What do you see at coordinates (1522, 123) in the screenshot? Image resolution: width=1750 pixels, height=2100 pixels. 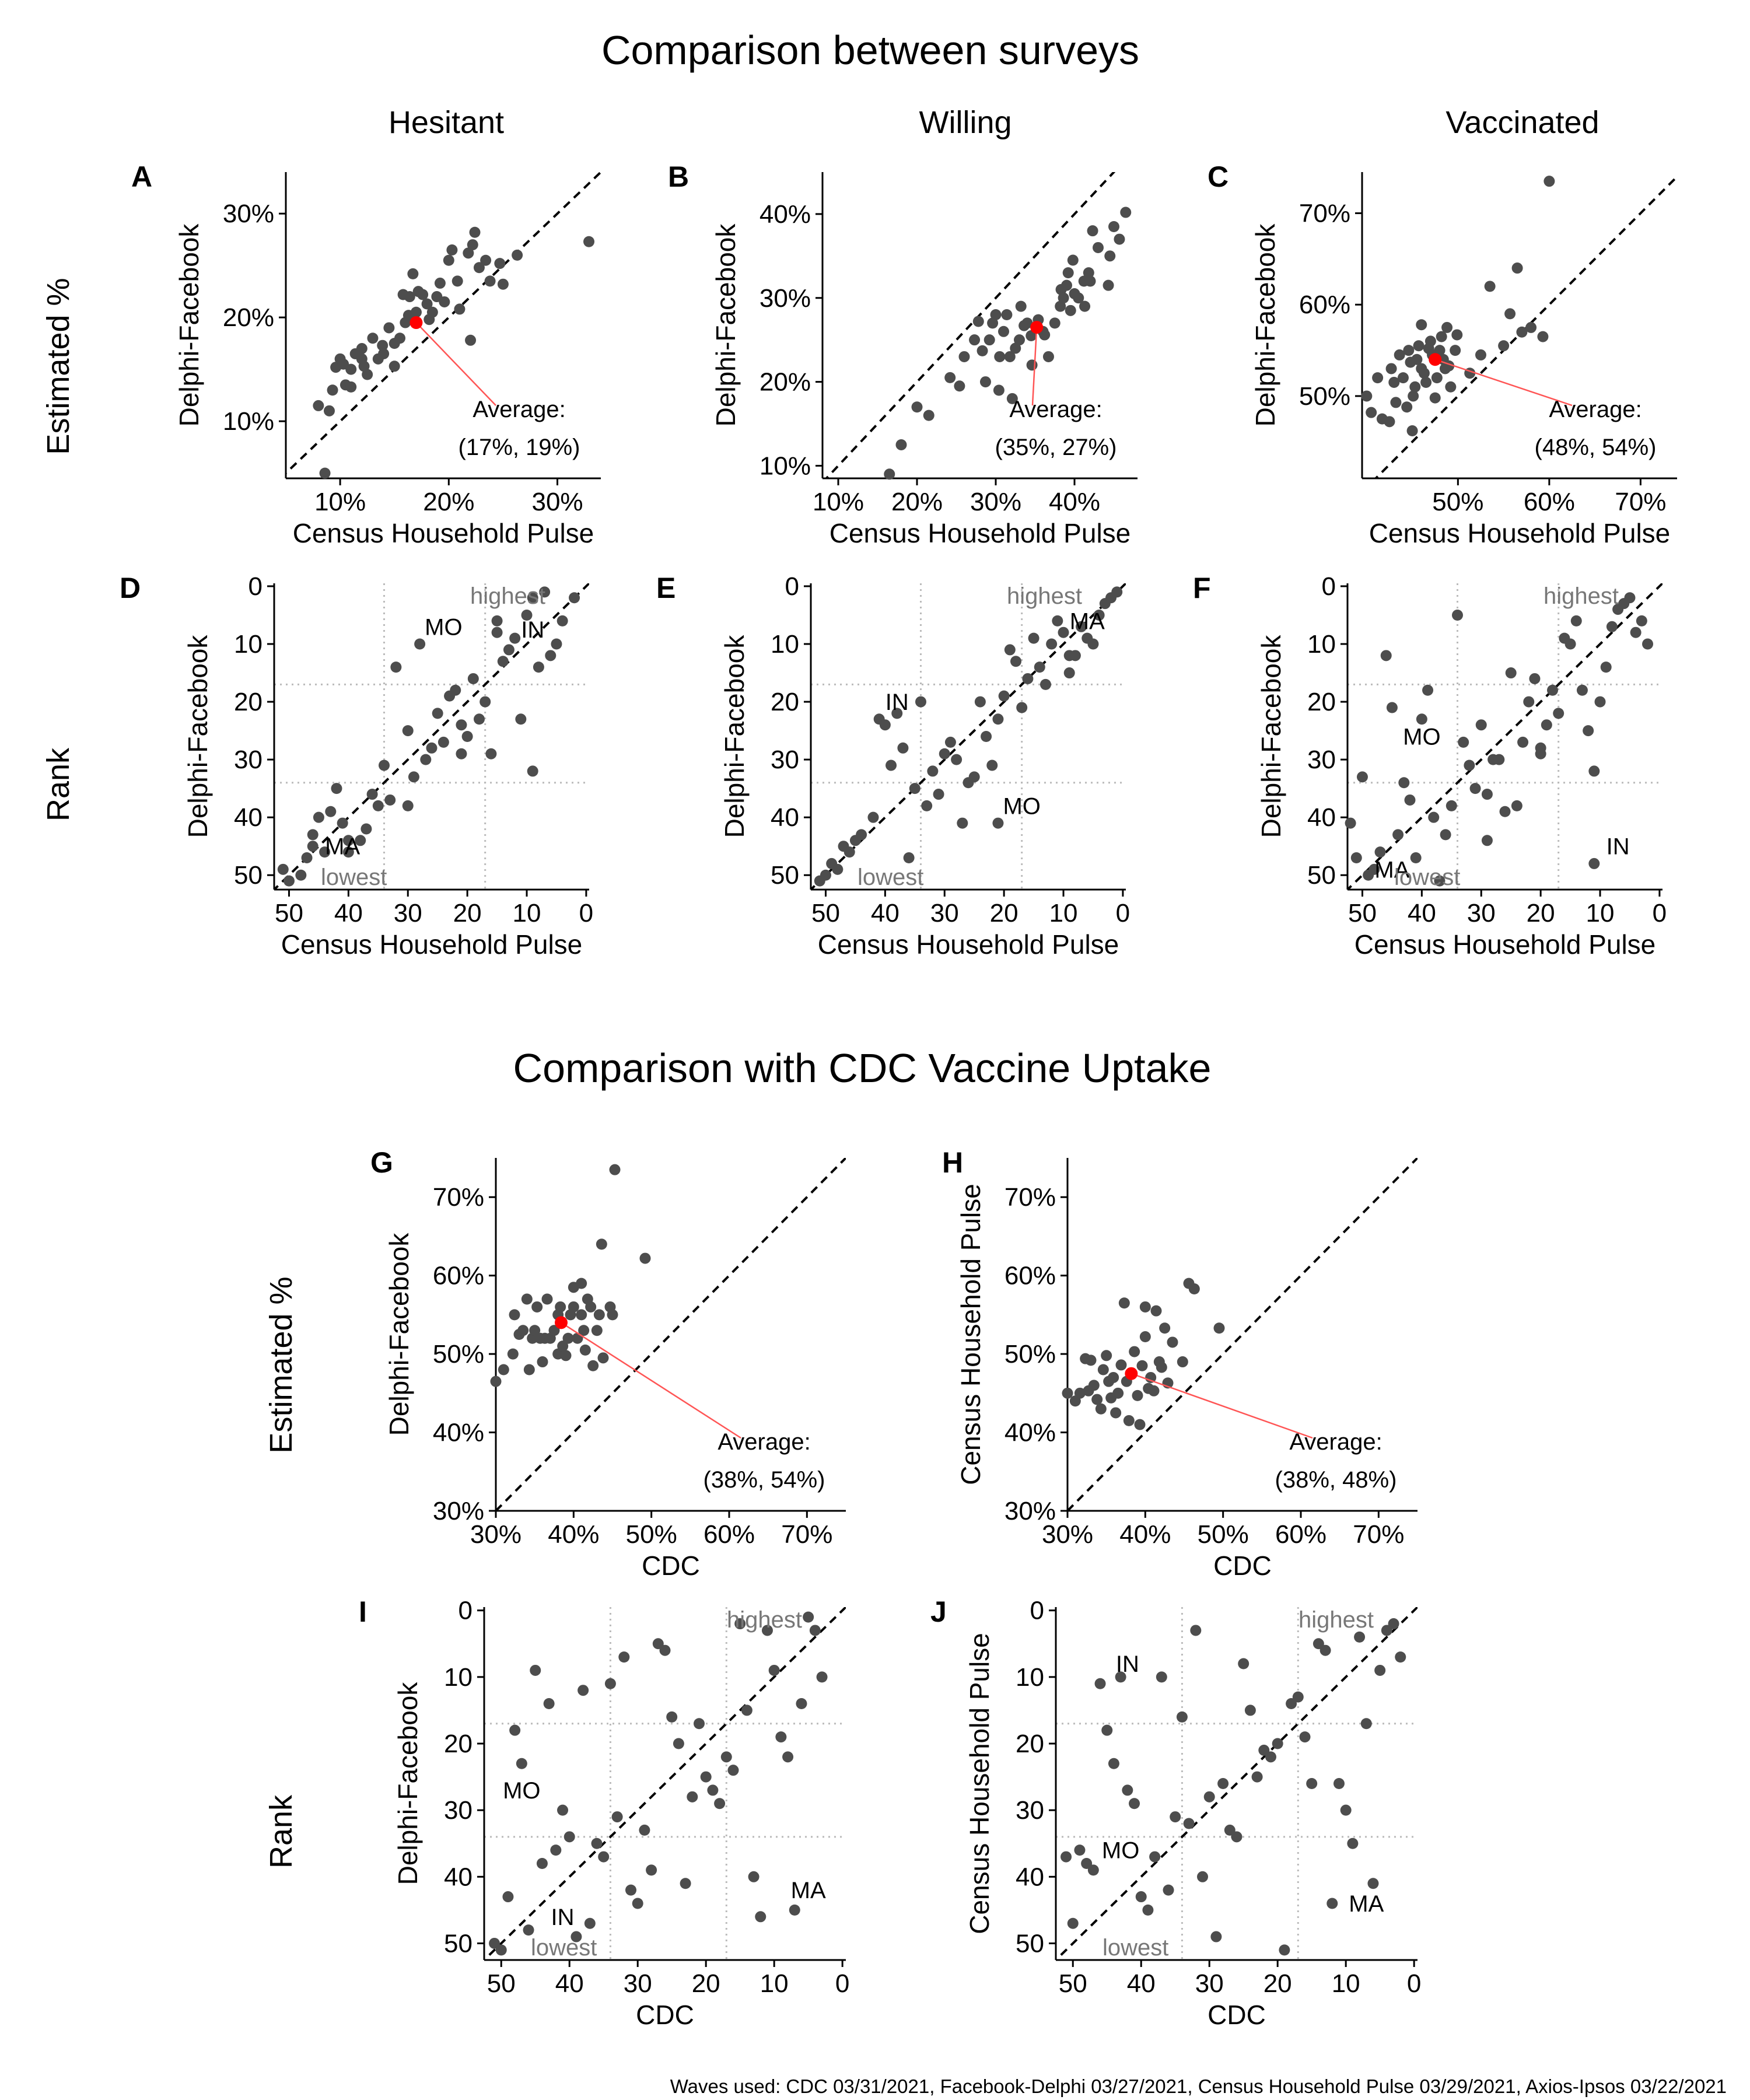 I see `column-header-vaccinated: Vaccinated` at bounding box center [1522, 123].